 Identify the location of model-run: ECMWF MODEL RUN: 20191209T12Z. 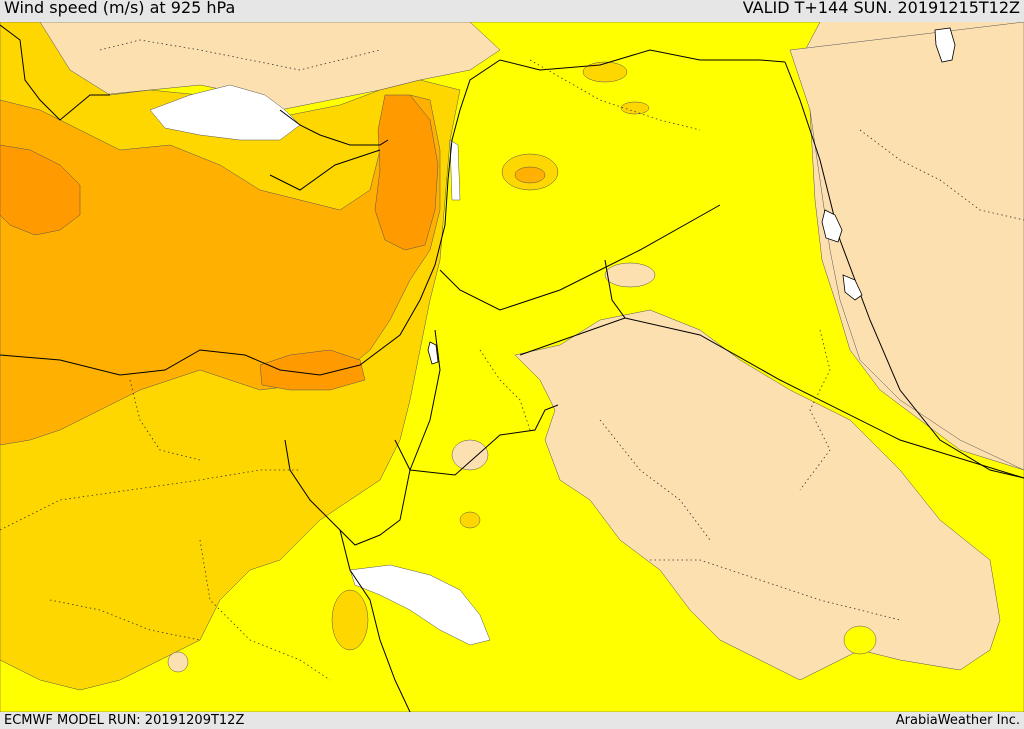
(124, 720).